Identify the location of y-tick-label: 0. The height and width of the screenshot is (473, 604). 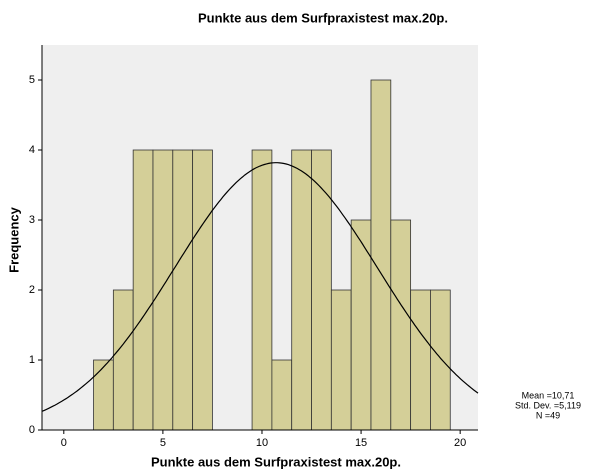
(32, 430).